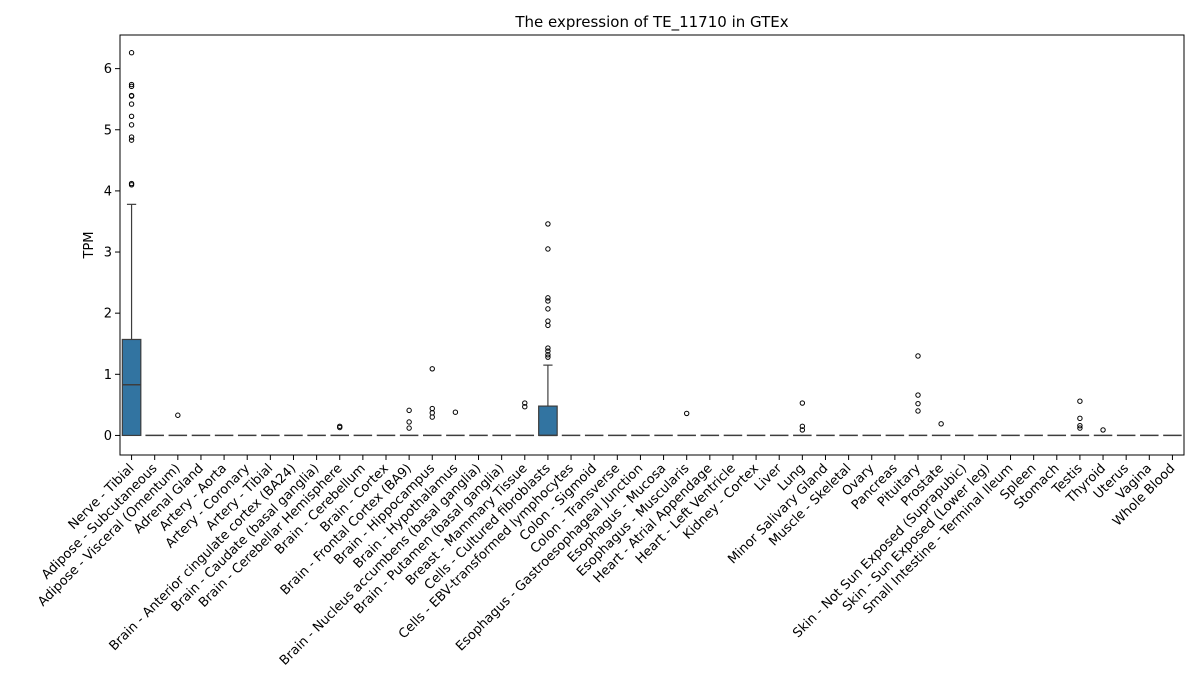  What do you see at coordinates (108, 253) in the screenshot?
I see `y-tick-label: 3` at bounding box center [108, 253].